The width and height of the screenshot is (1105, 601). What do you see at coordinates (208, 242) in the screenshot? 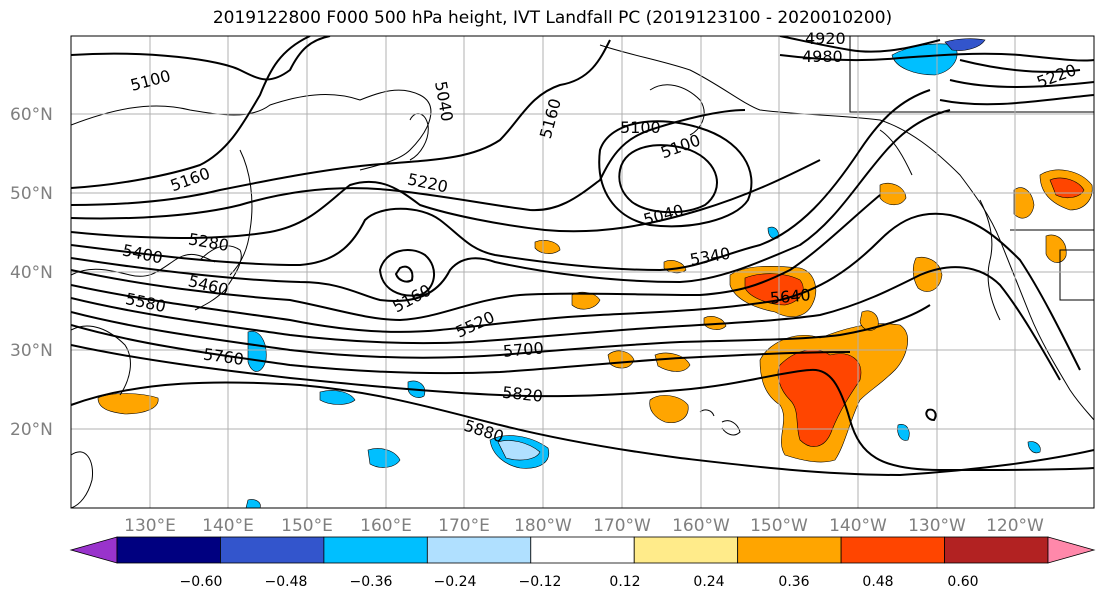
I see `contour-label: 5280` at bounding box center [208, 242].